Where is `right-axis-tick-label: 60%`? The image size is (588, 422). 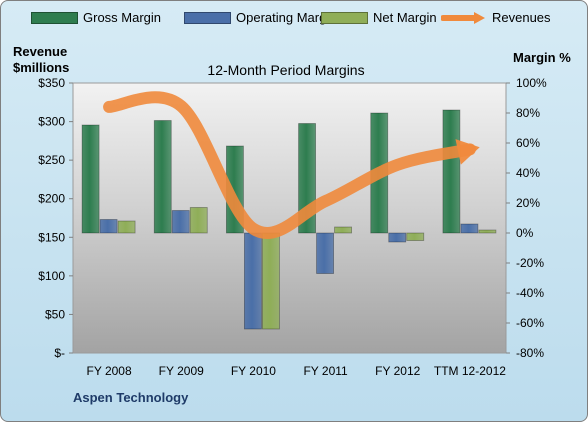 right-axis-tick-label: 60% is located at coordinates (528, 143).